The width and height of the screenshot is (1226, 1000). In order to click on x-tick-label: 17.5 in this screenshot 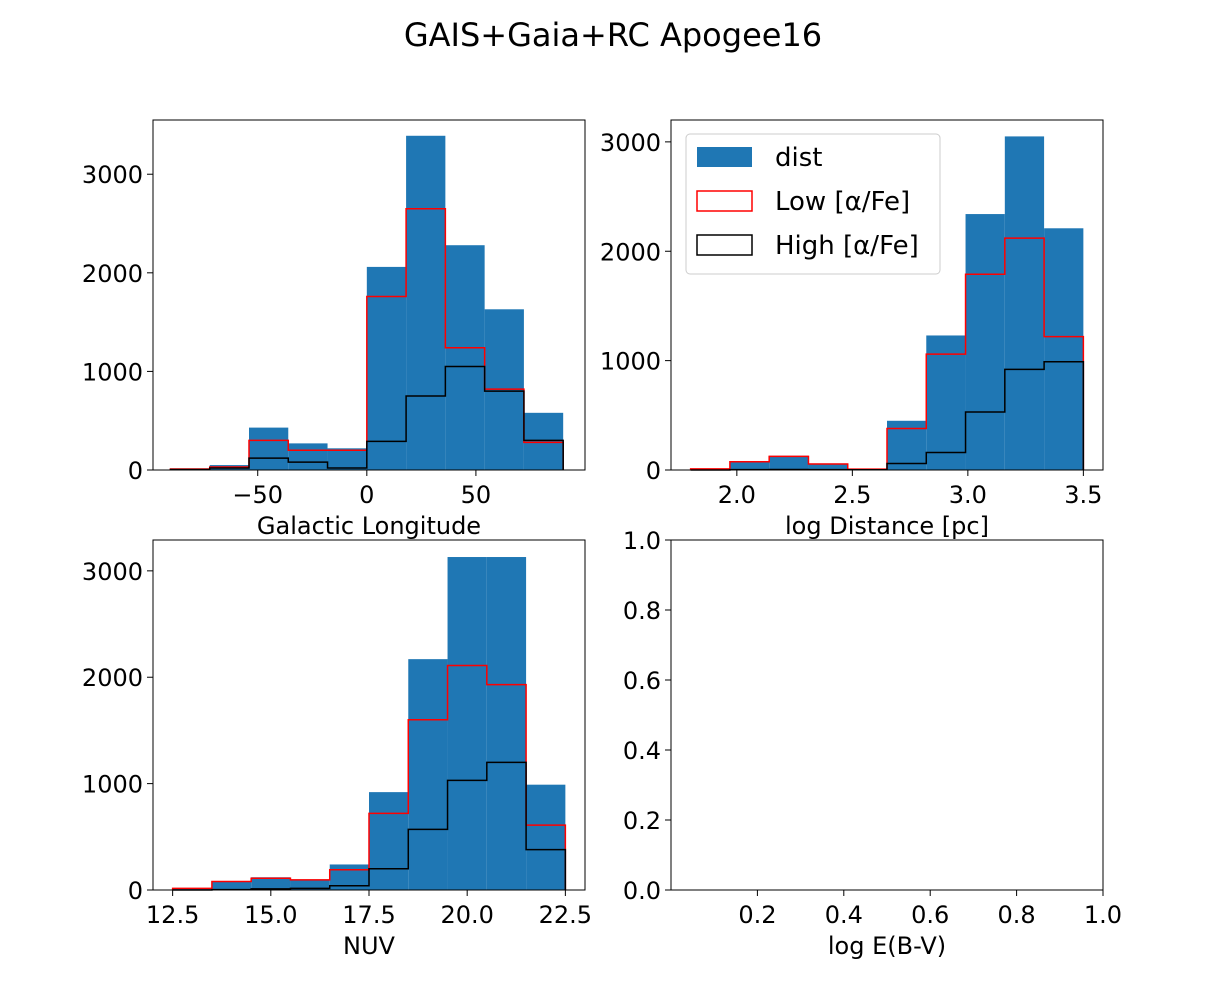, I will do `click(368, 915)`.